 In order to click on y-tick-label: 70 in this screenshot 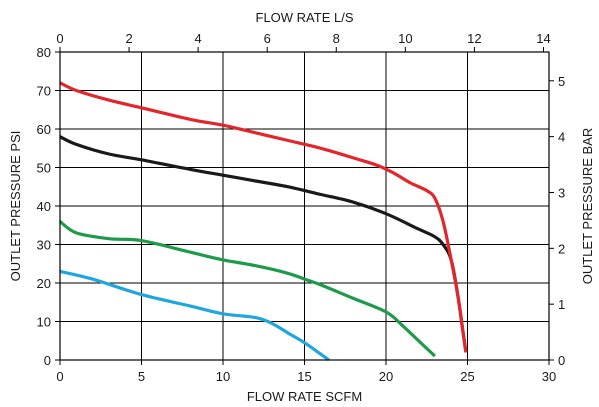, I will do `click(44, 91)`.